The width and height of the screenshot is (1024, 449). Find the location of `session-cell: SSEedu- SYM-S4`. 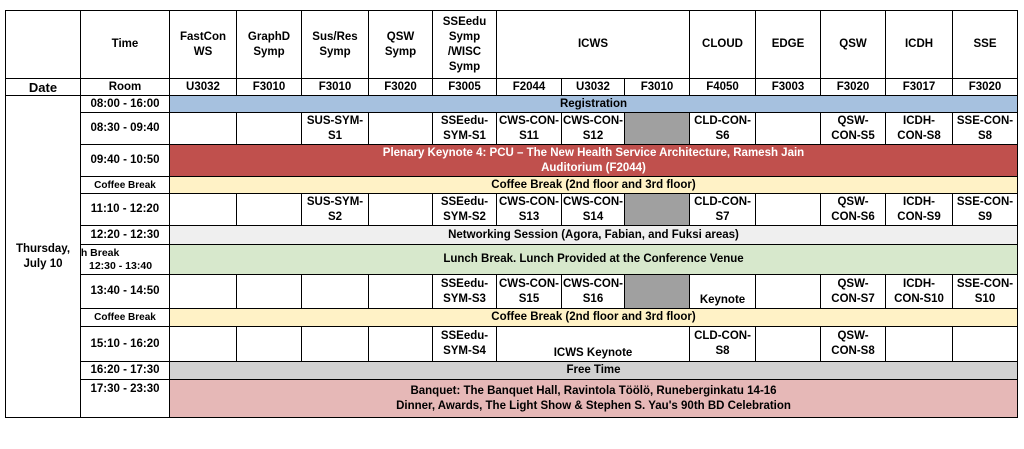

session-cell: SSEedu- SYM-S4 is located at coordinates (464, 344).